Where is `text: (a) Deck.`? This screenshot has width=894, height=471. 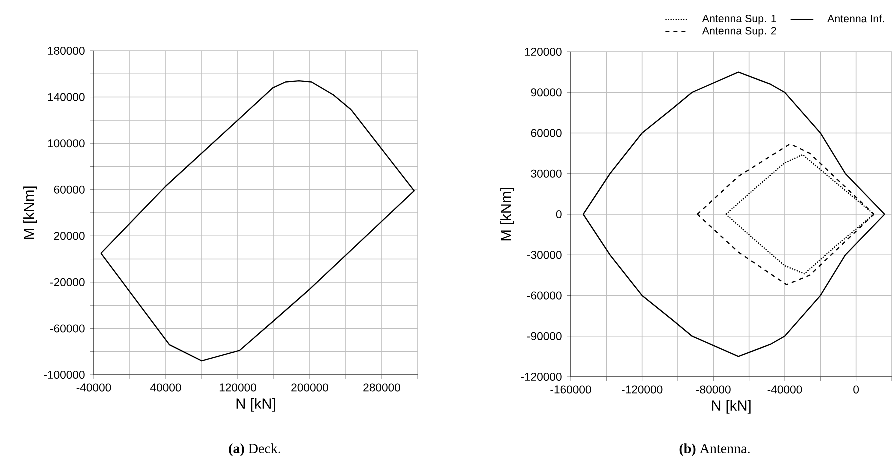 text: (a) Deck. is located at coordinates (255, 450).